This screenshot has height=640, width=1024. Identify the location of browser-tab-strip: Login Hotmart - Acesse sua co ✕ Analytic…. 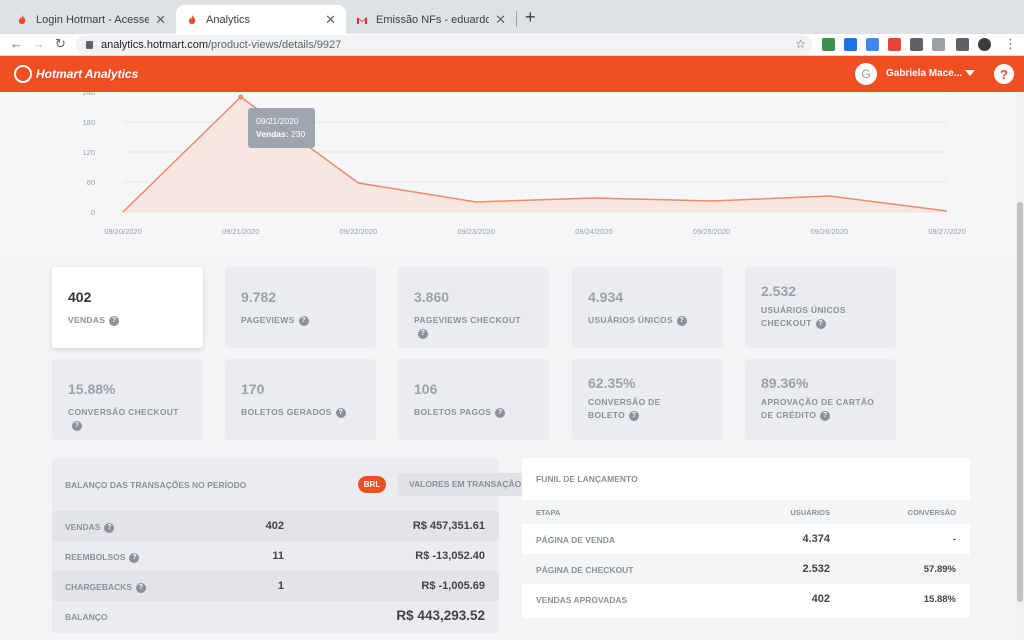
(512, 17).